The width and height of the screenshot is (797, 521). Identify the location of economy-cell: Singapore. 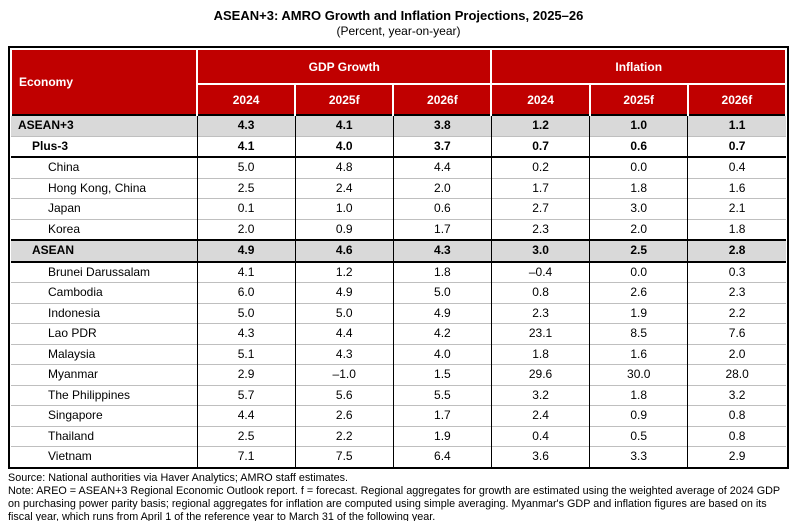
(104, 415).